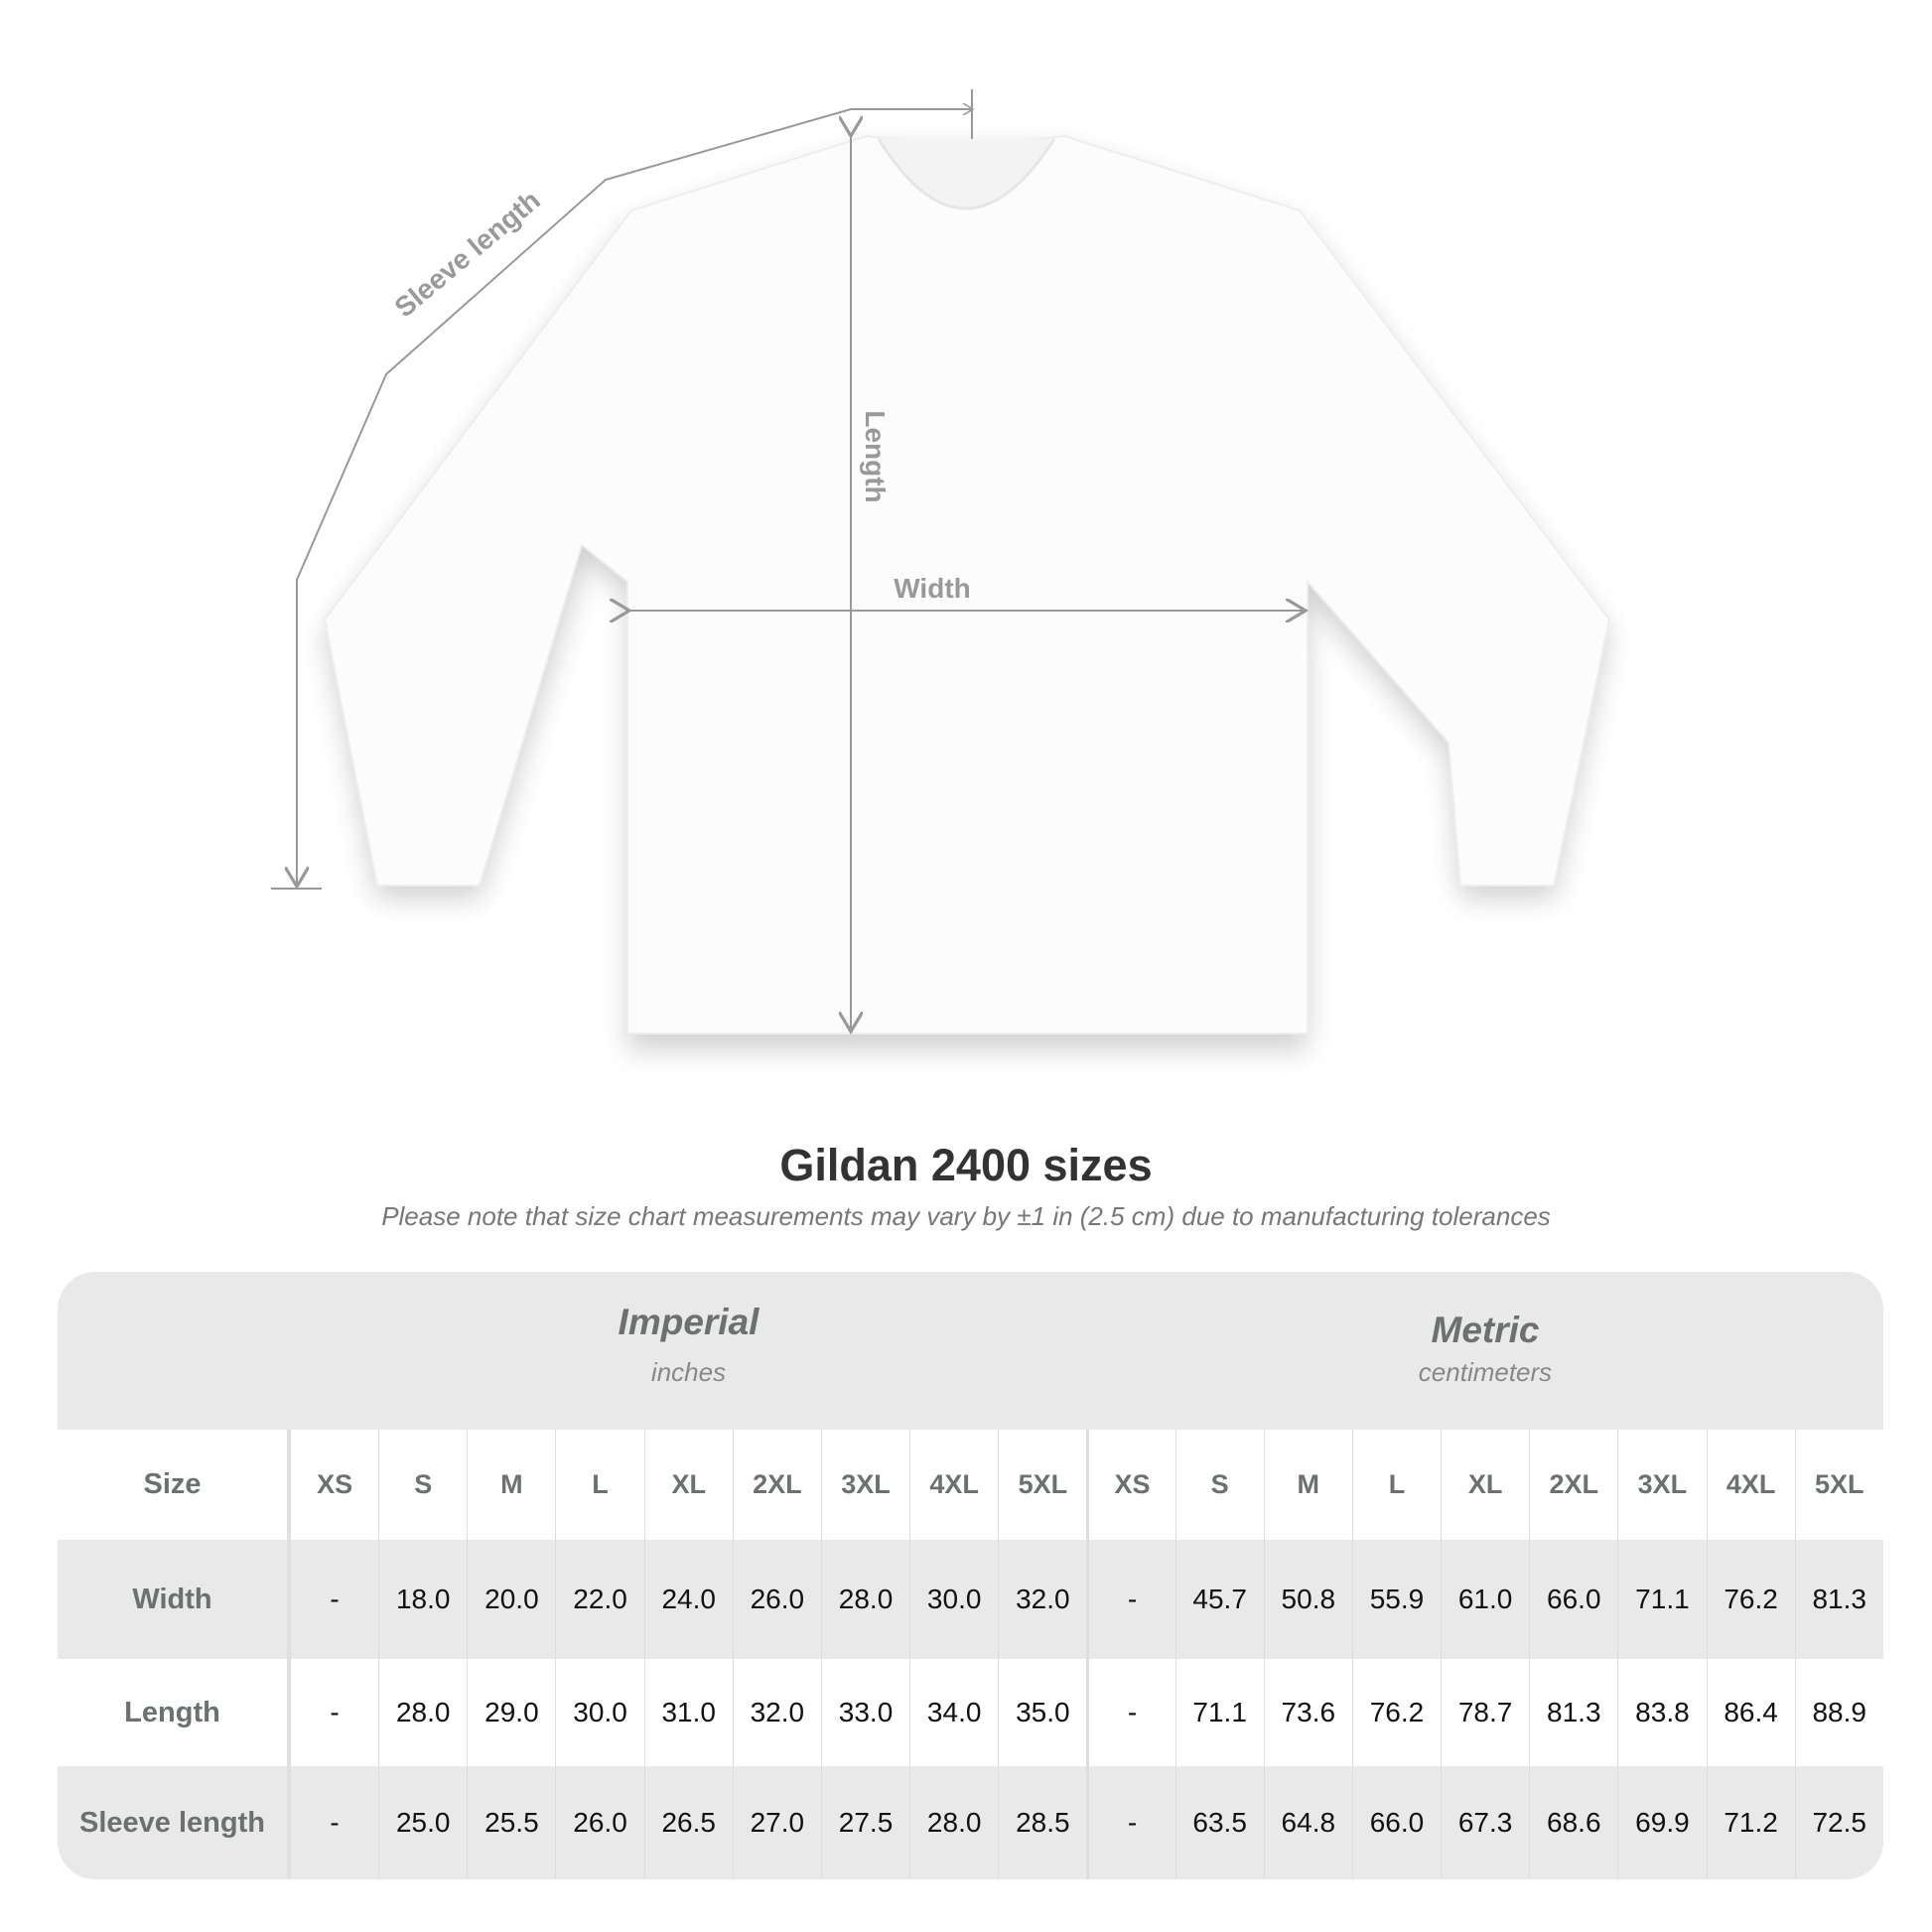 The image size is (1932, 1932). I want to click on imperial-header: Imperial inches, so click(688, 1345).